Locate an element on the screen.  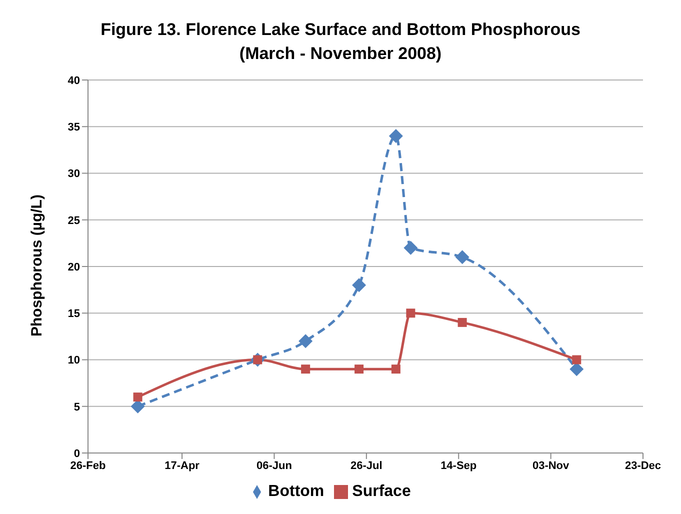
legend-label: Surface is located at coordinates (381, 491).